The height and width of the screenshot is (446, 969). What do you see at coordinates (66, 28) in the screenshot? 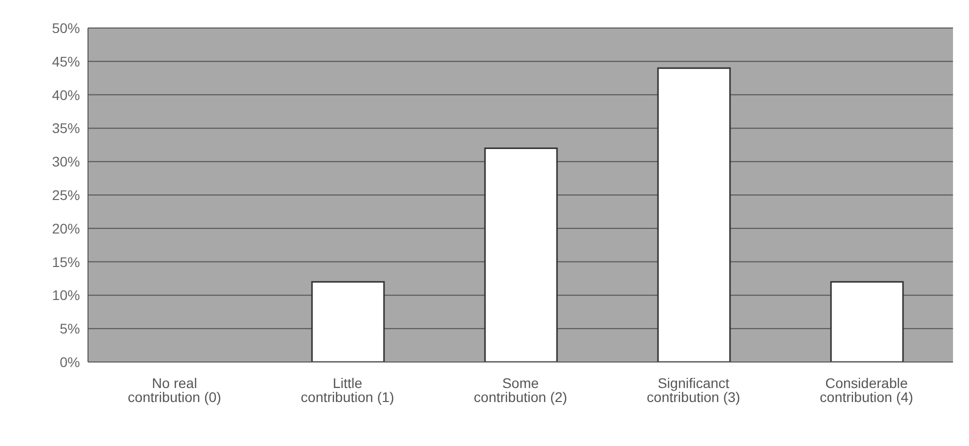
I see `y-tick-label: 50%` at bounding box center [66, 28].